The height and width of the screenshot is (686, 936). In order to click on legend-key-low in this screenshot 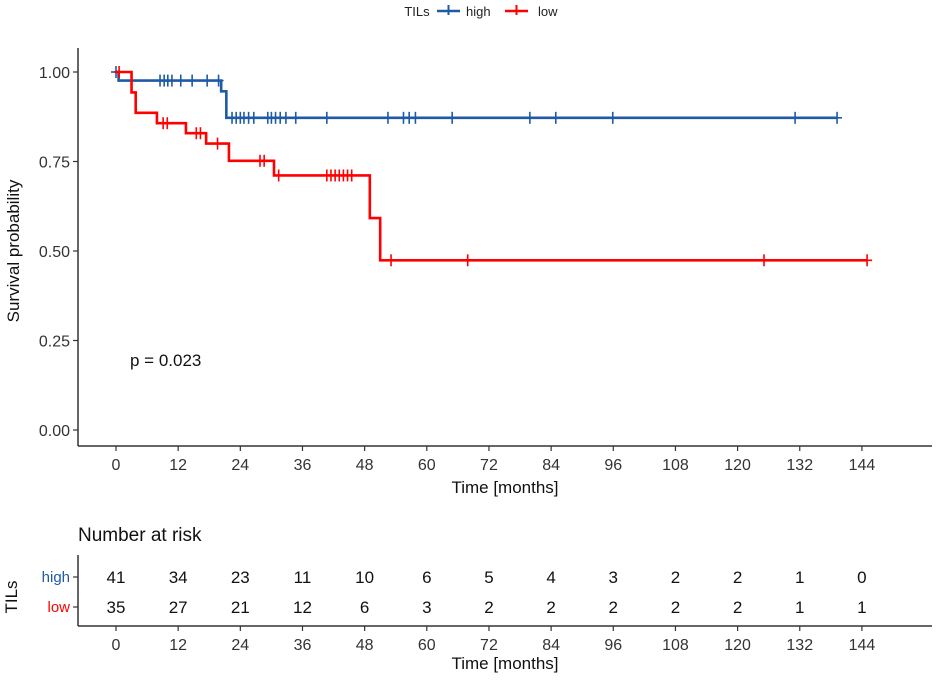, I will do `click(516, 10)`.